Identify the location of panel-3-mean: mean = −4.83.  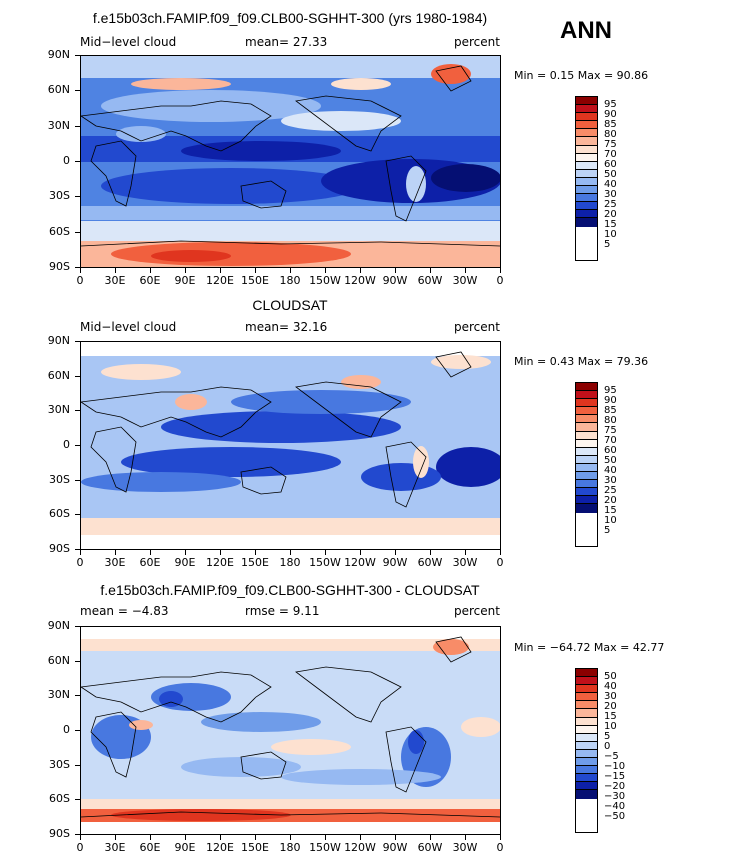
(124, 611).